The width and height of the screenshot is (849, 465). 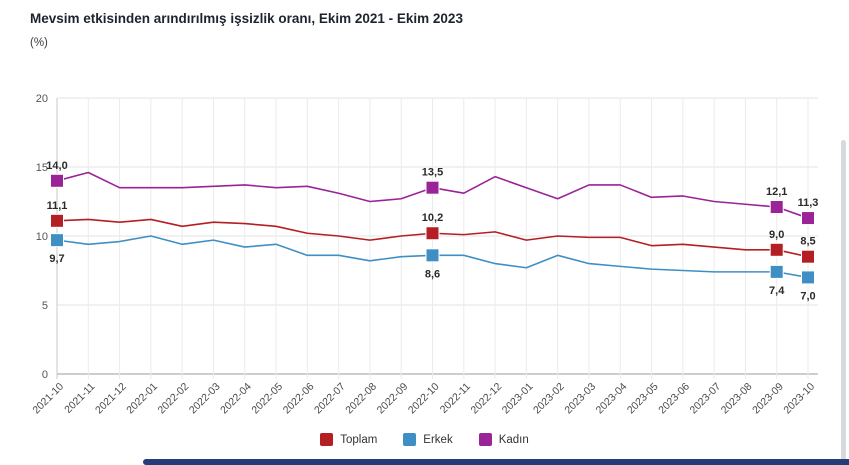 I want to click on y-axis-tick-label: 0, so click(x=45, y=375).